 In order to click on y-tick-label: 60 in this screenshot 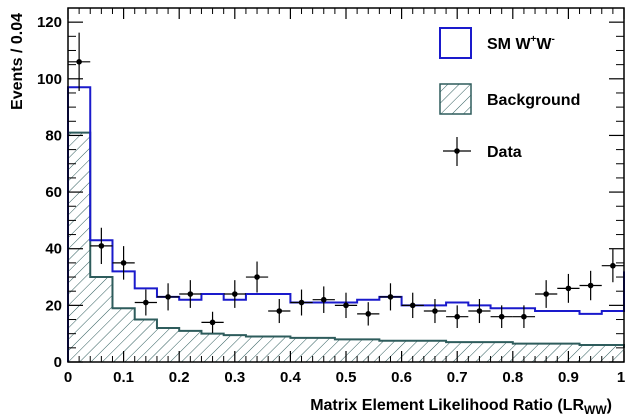, I will do `click(53, 192)`.